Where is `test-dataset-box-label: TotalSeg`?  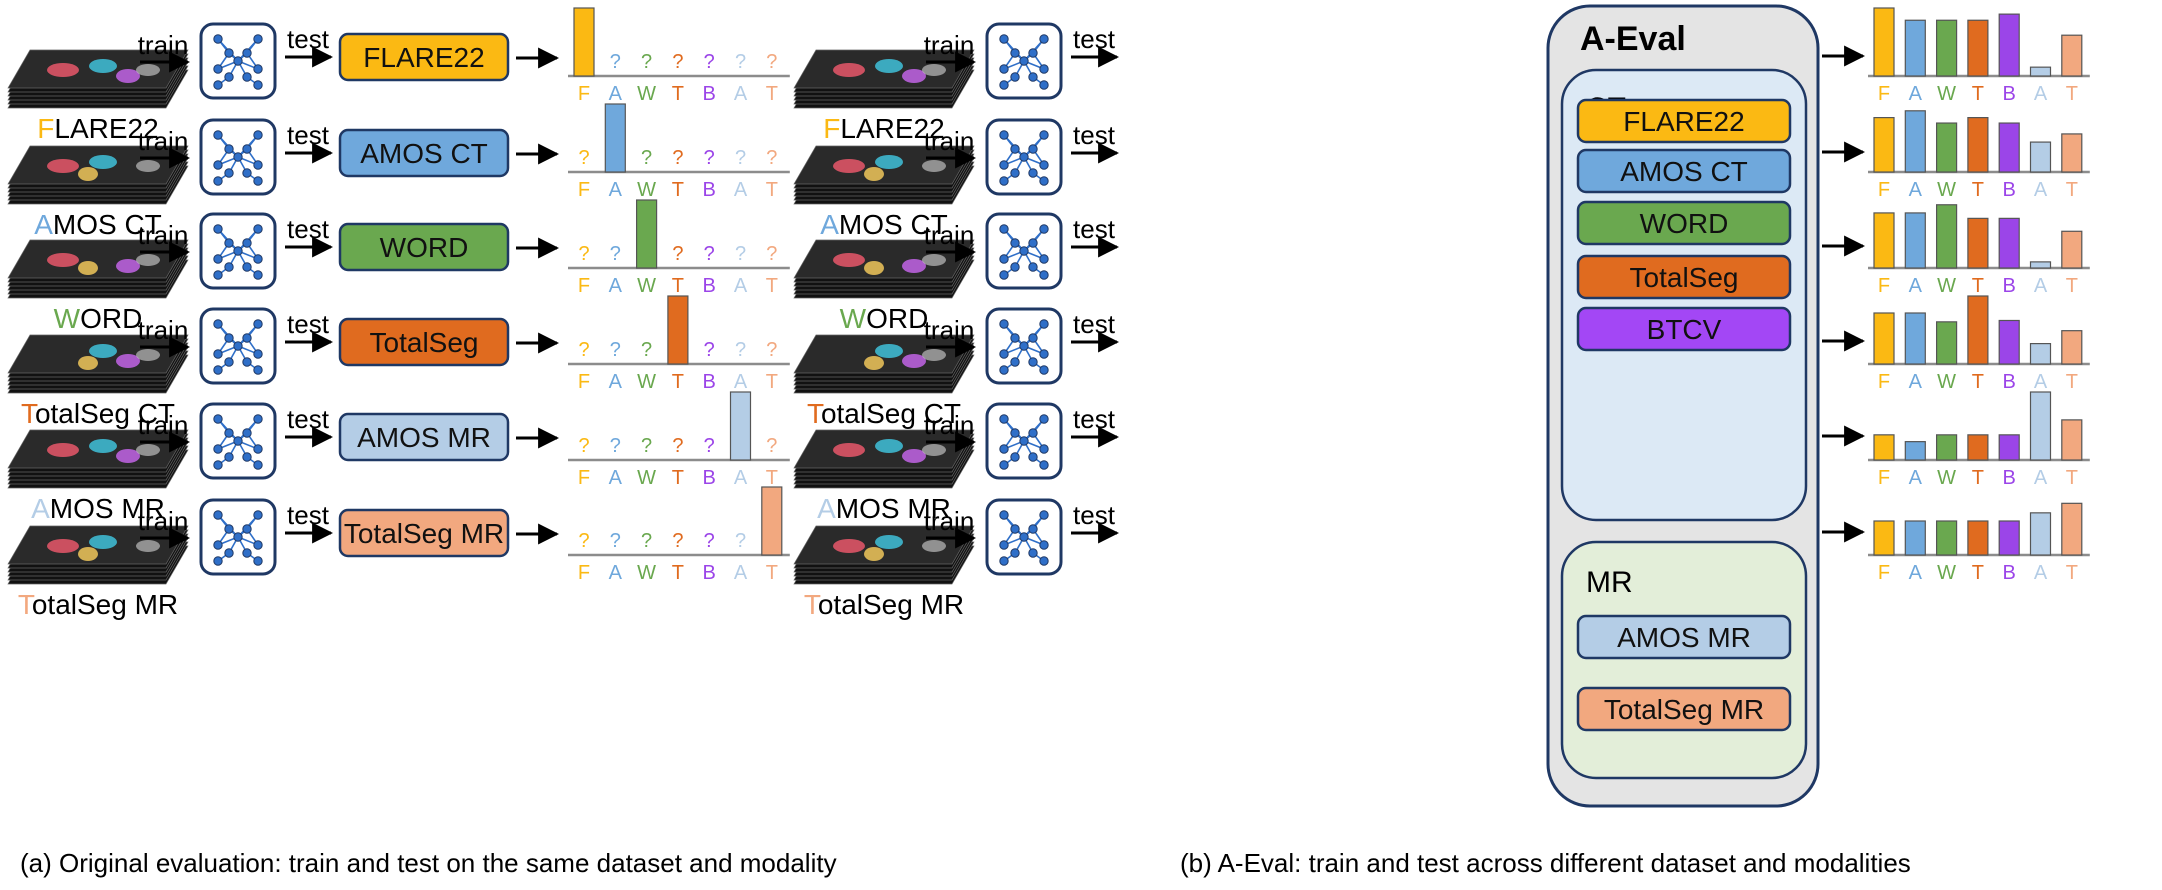
test-dataset-box-label: TotalSeg is located at coordinates (424, 342).